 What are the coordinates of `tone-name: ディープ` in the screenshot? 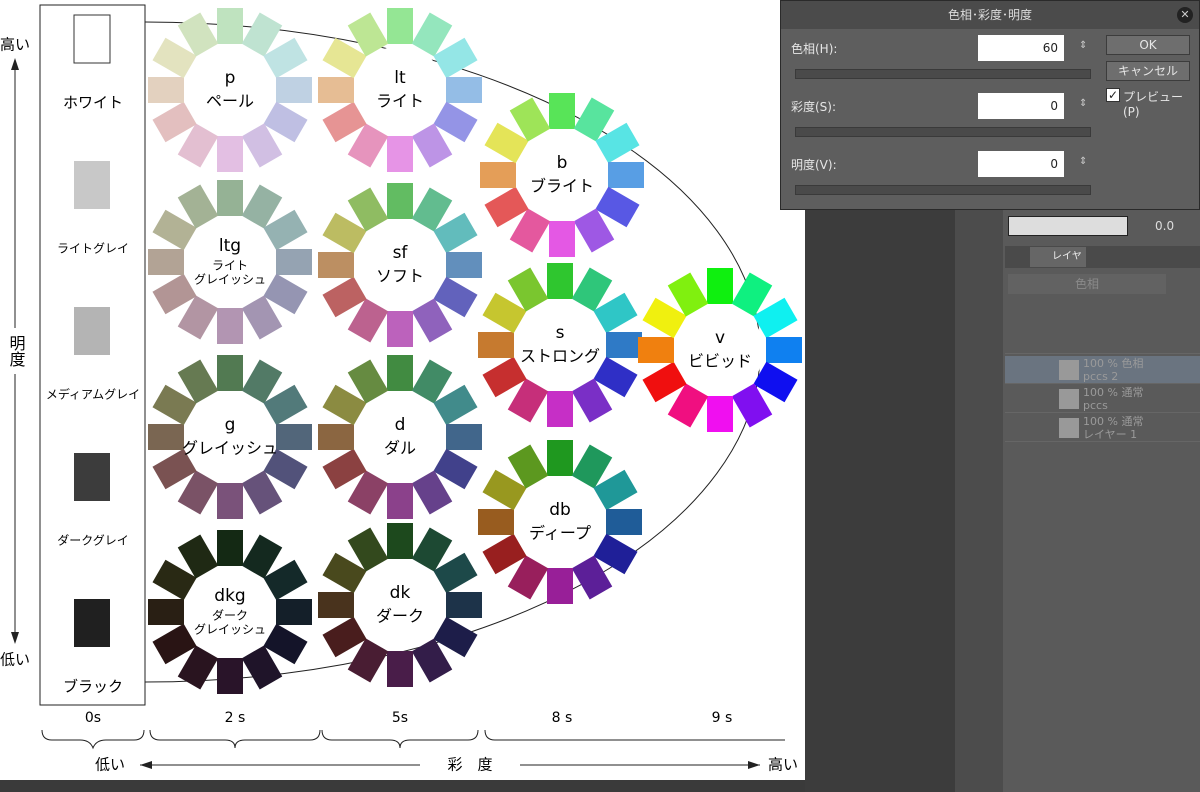 It's located at (560, 533).